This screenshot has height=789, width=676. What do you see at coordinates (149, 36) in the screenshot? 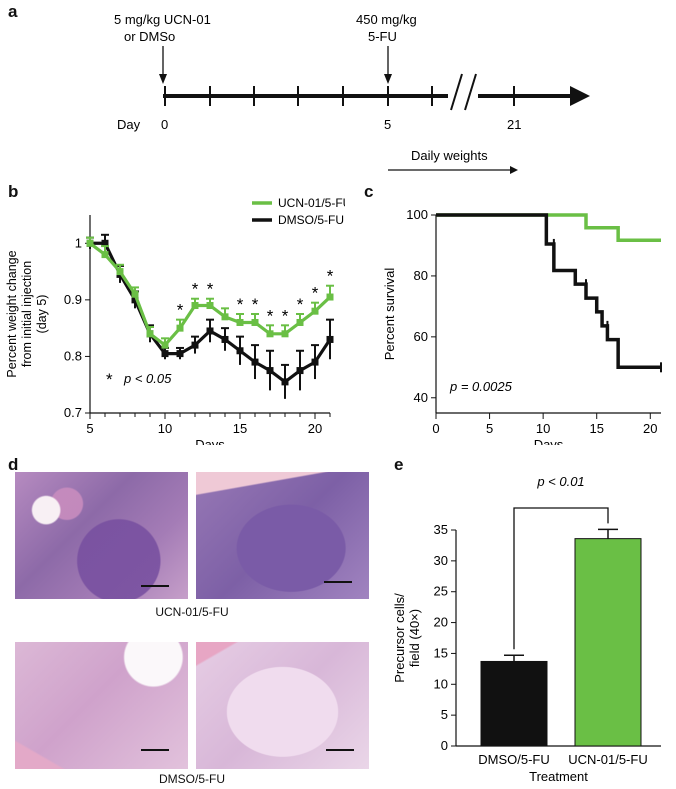
I see `dose1-label-line2: or DMSo` at bounding box center [149, 36].